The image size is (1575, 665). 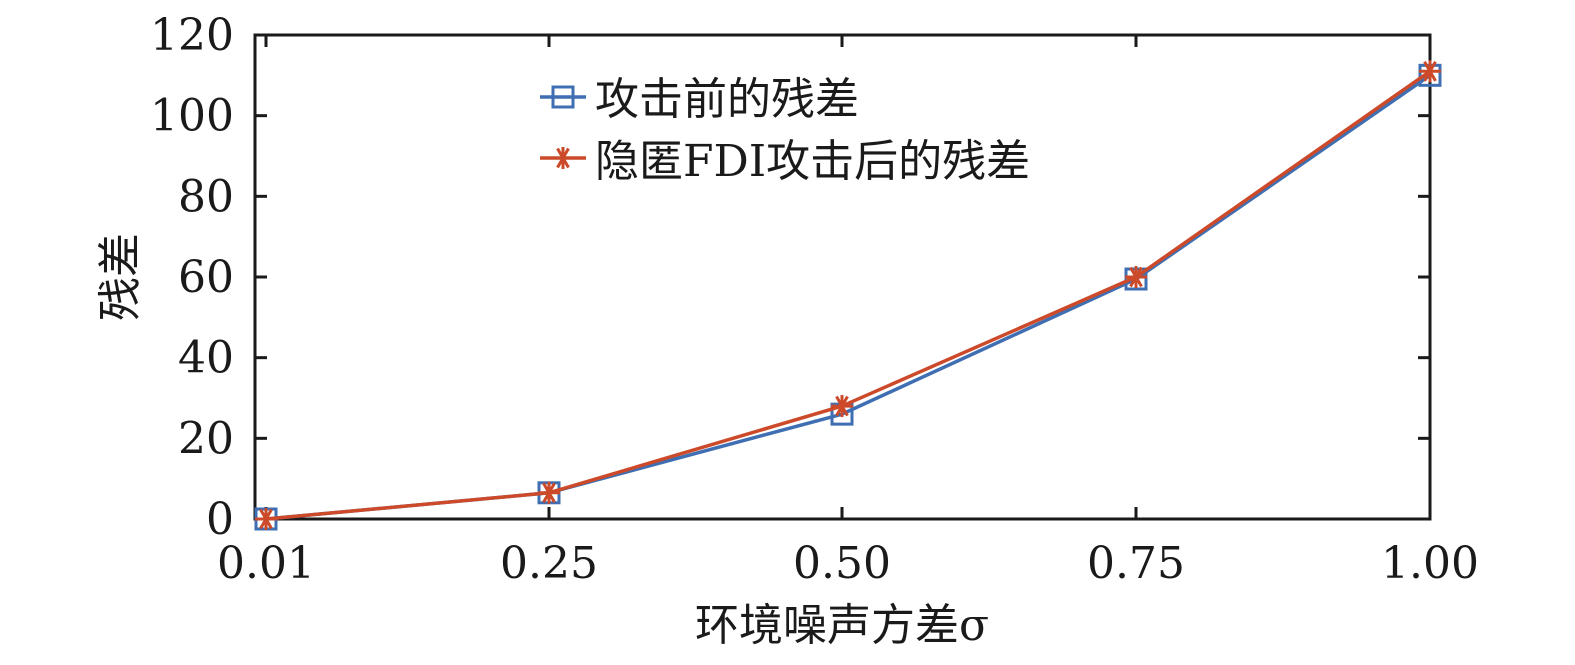 What do you see at coordinates (812, 161) in the screenshot?
I see `legend-label-series-2: 隐匿FDI攻击后的残差` at bounding box center [812, 161].